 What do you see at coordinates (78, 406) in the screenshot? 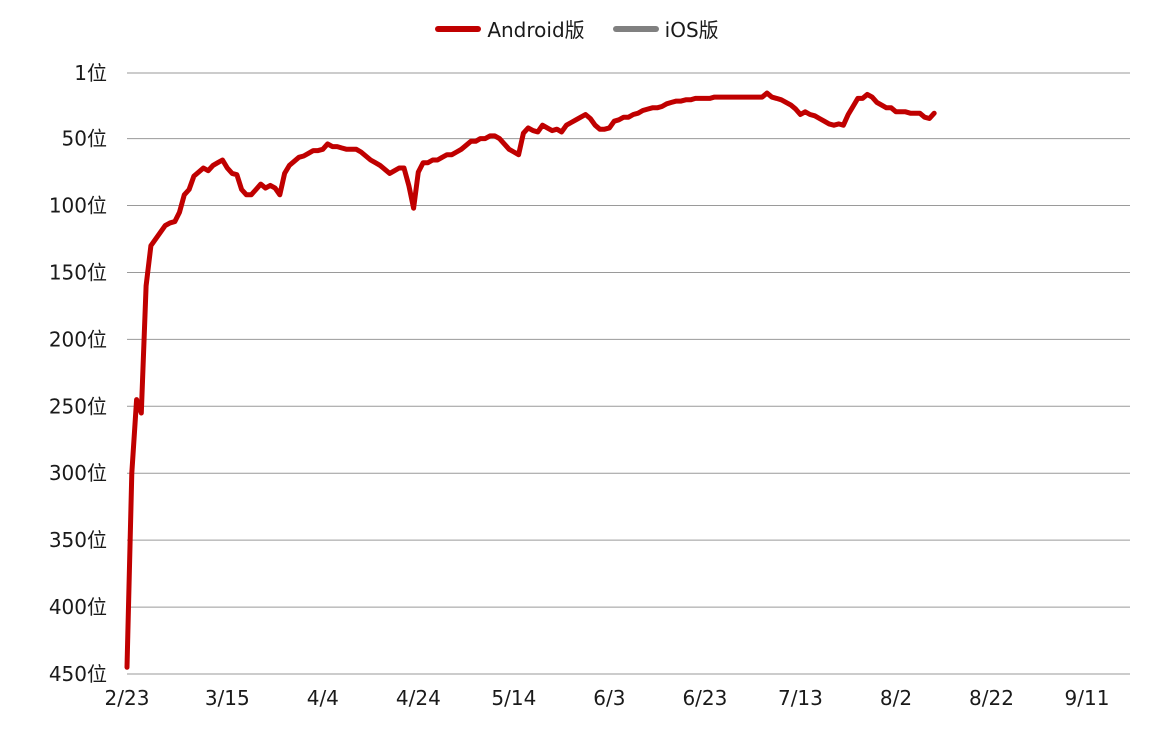
I see `y-tick-label: 250位` at bounding box center [78, 406].